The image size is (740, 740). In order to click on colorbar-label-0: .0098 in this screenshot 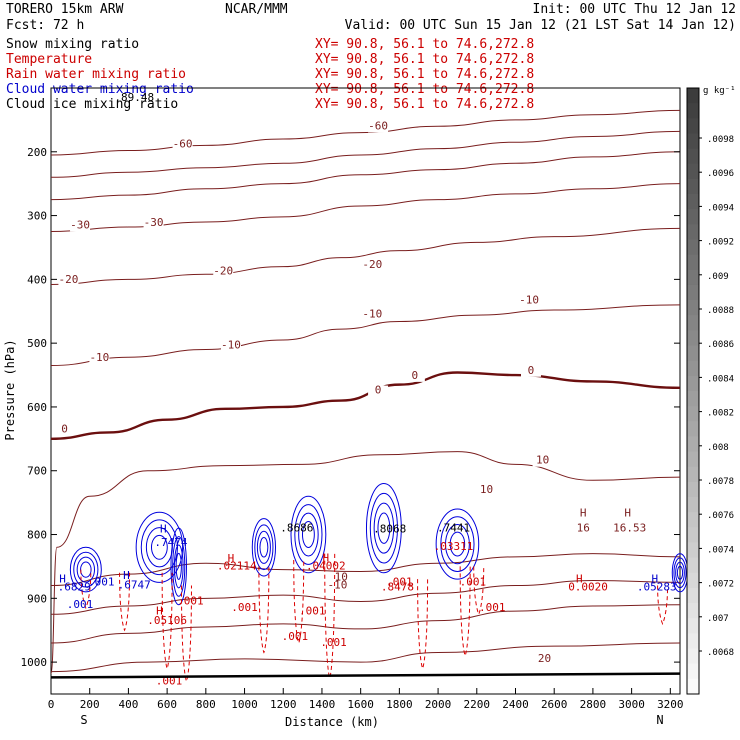, I will do `click(720, 140)`.